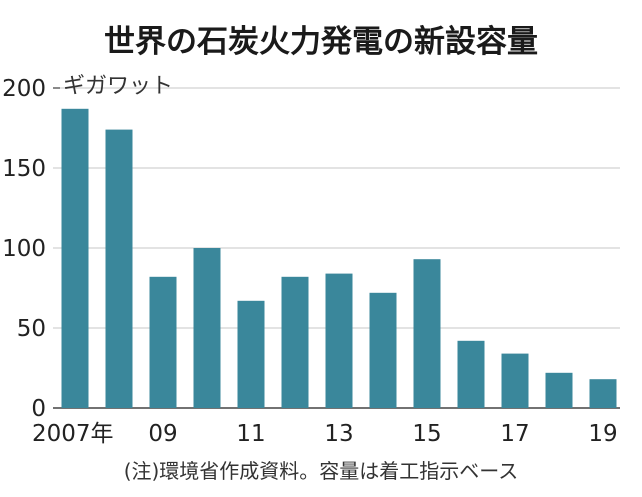 The height and width of the screenshot is (497, 642). What do you see at coordinates (163, 342) in the screenshot?
I see `bar-2009` at bounding box center [163, 342].